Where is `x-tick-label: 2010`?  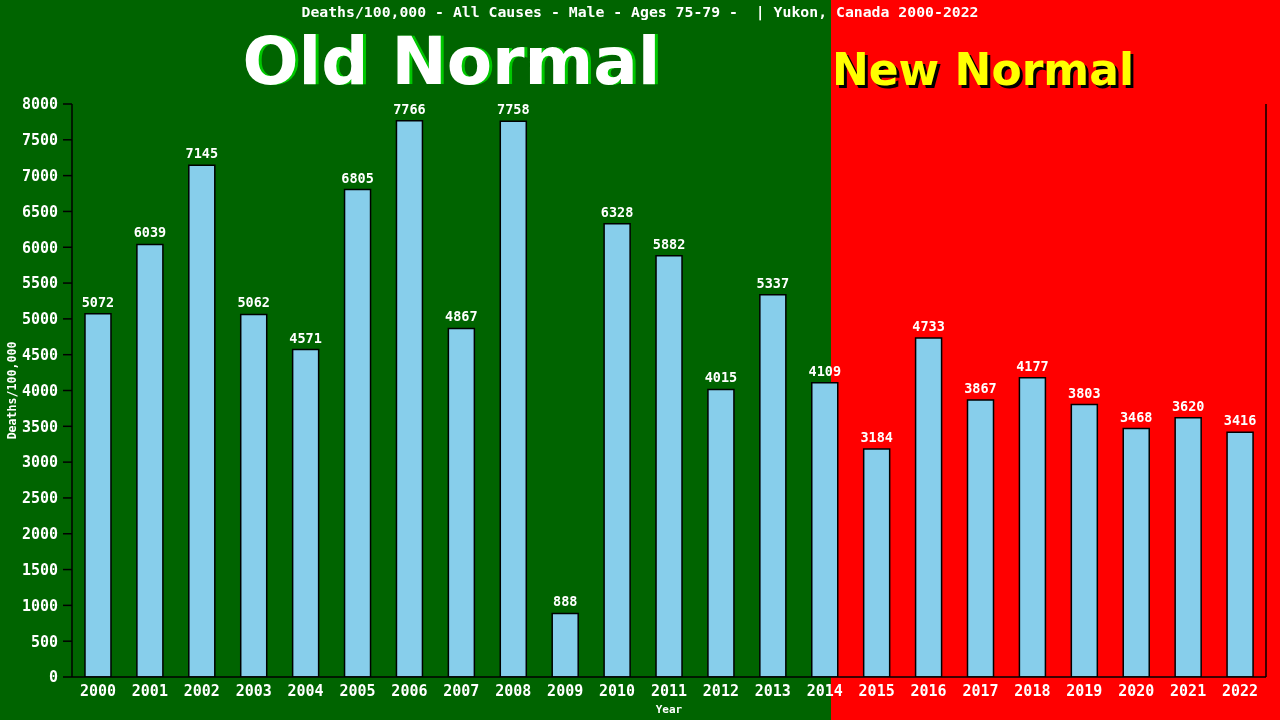
x-tick-label: 2010 is located at coordinates (617, 690).